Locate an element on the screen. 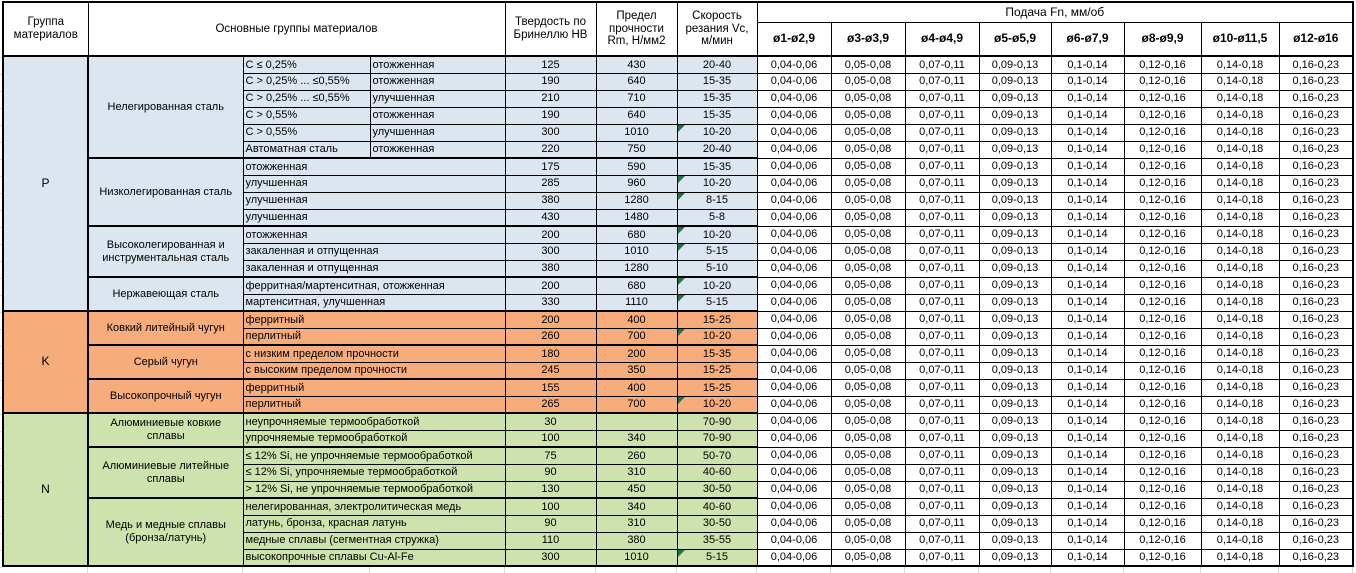 This screenshot has width=1356, height=573. cell-strength-rm: 400 is located at coordinates (636, 387).